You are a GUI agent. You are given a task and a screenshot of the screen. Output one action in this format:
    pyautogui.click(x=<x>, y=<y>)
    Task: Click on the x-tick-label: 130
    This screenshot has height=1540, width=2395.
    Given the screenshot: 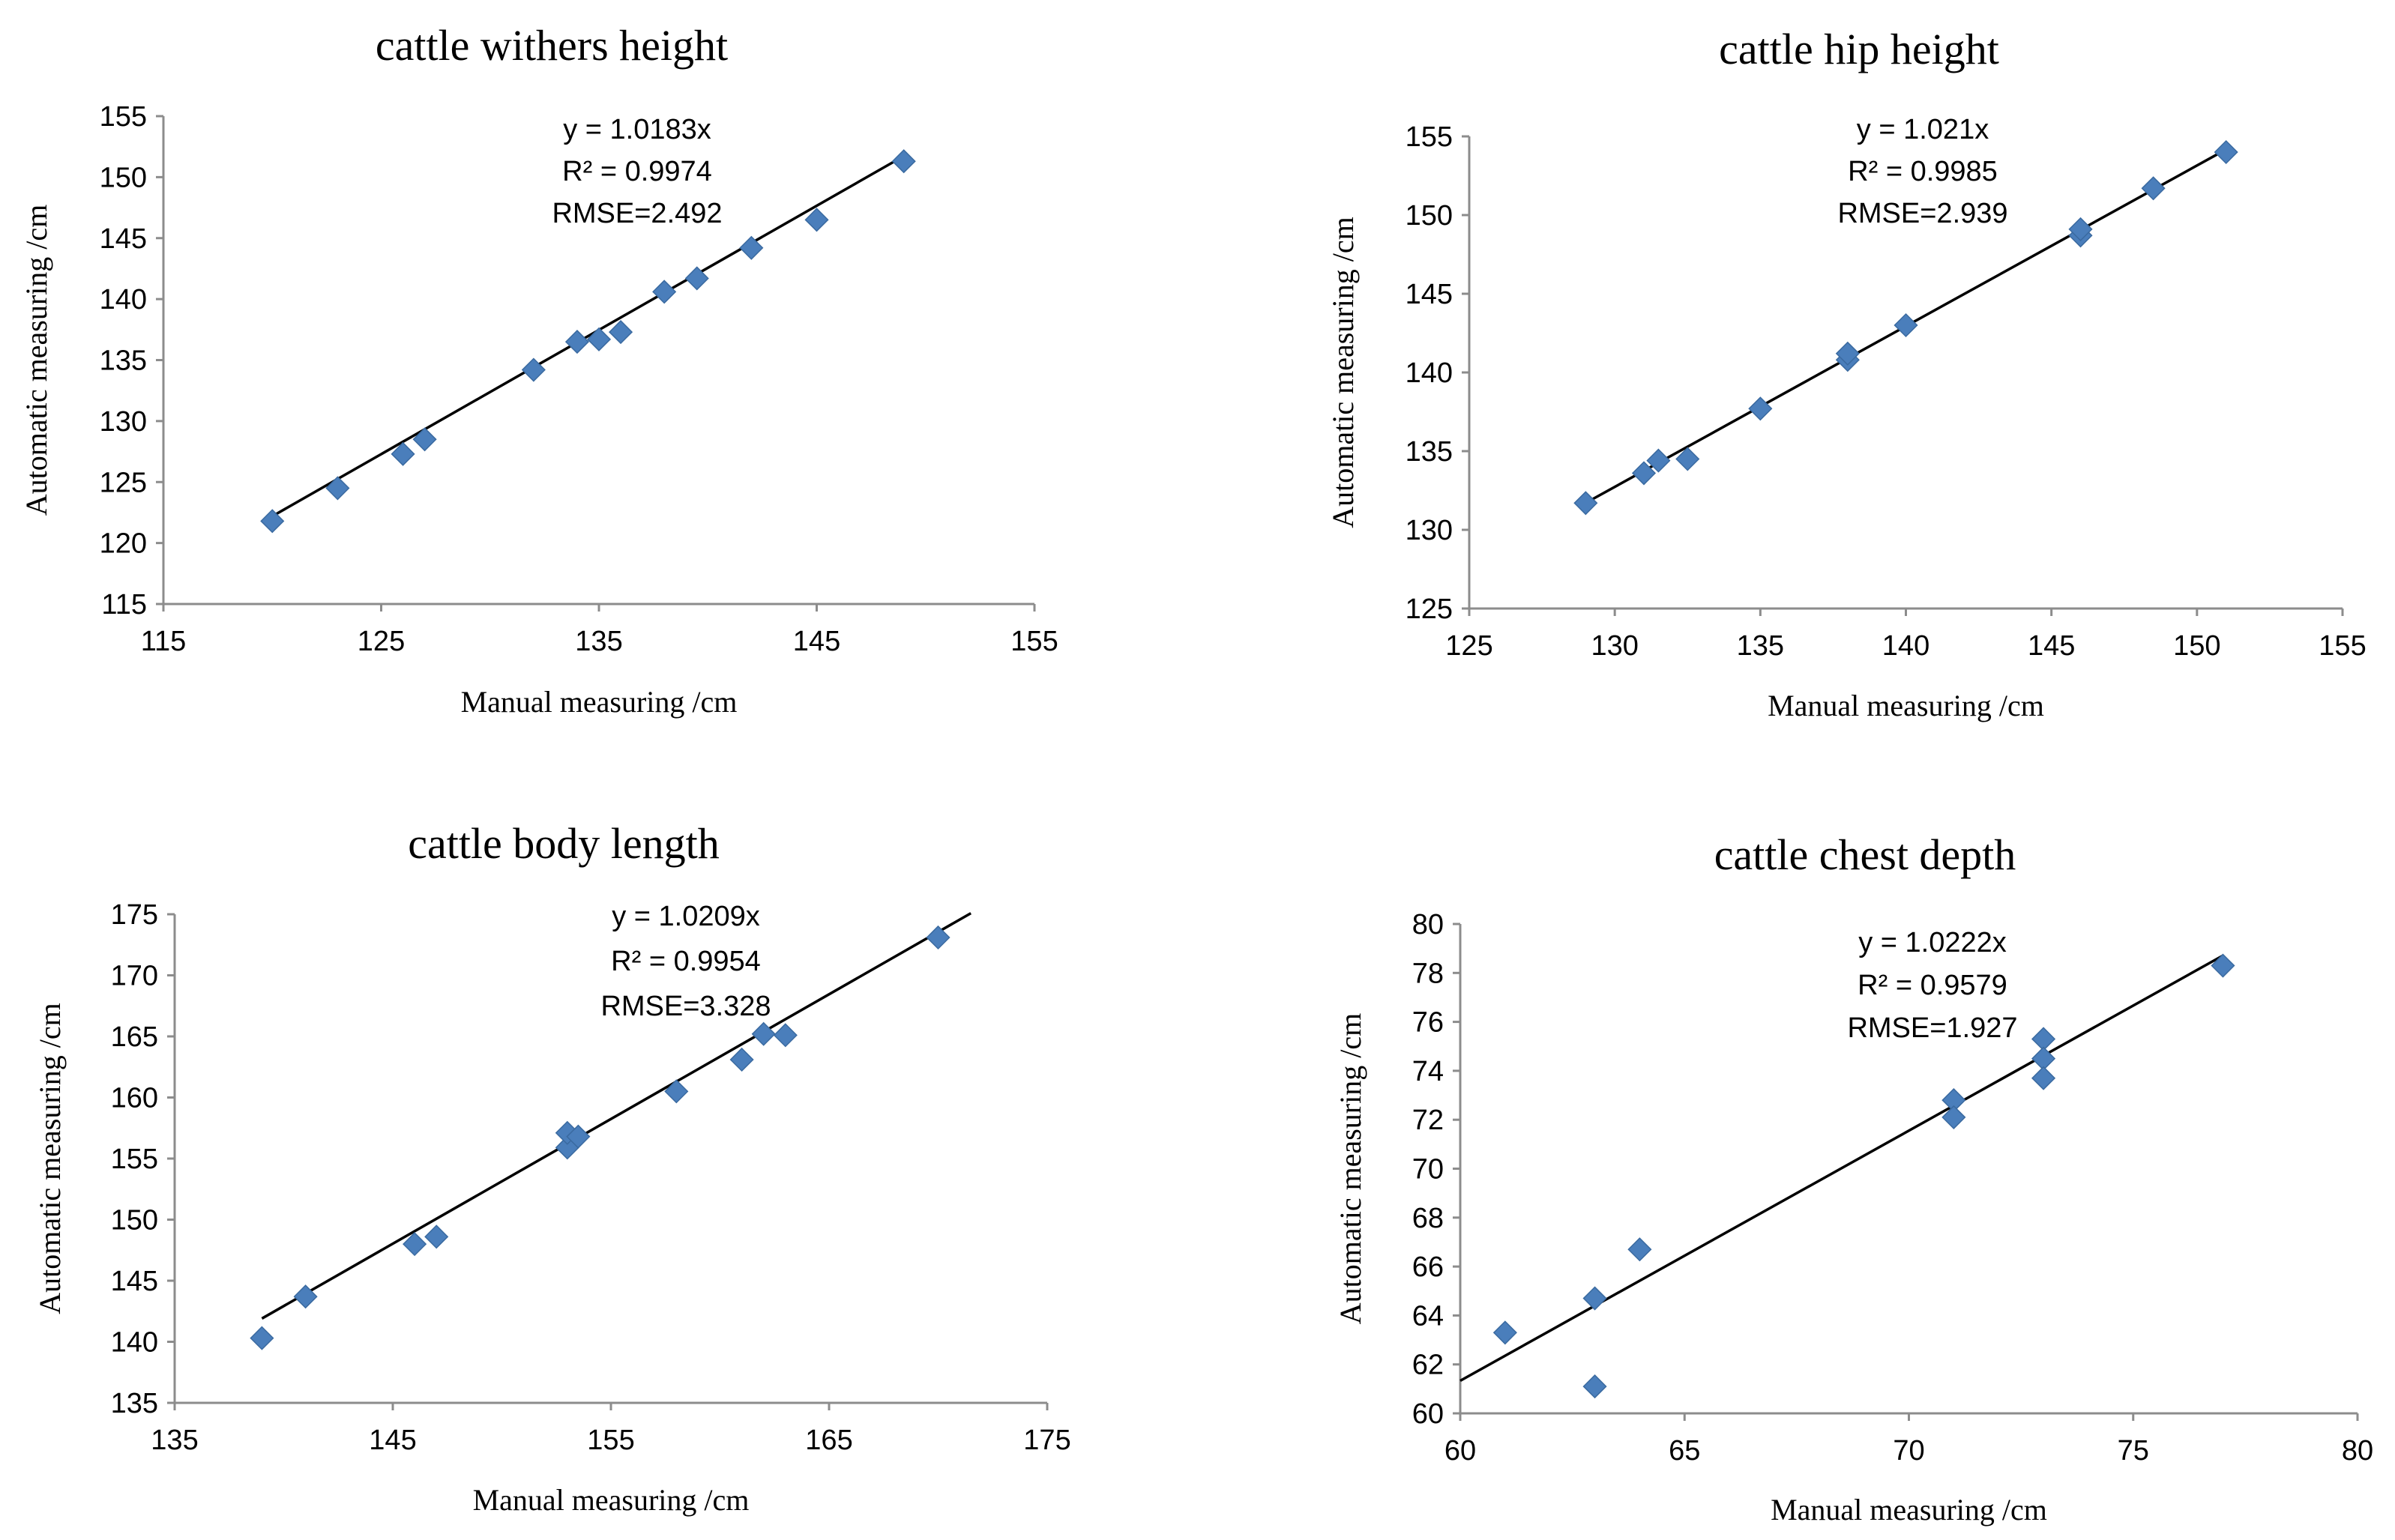 What is the action you would take?
    pyautogui.click(x=1614, y=646)
    